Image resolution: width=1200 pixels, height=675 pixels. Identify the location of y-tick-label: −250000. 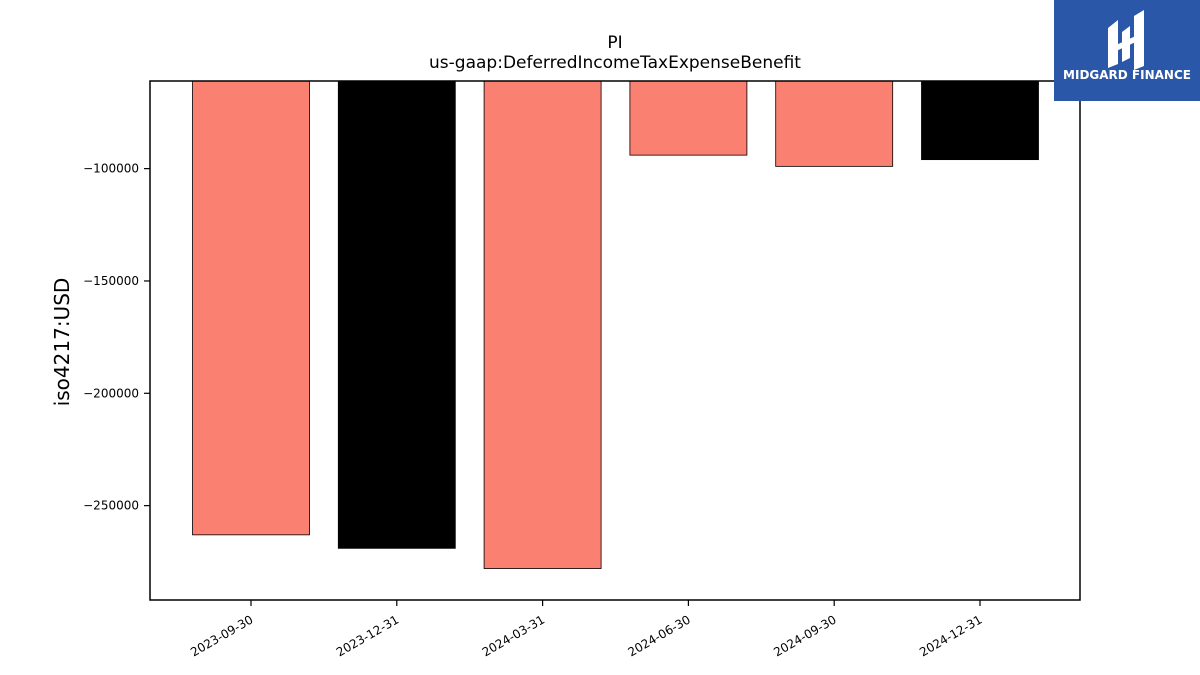
(111, 506).